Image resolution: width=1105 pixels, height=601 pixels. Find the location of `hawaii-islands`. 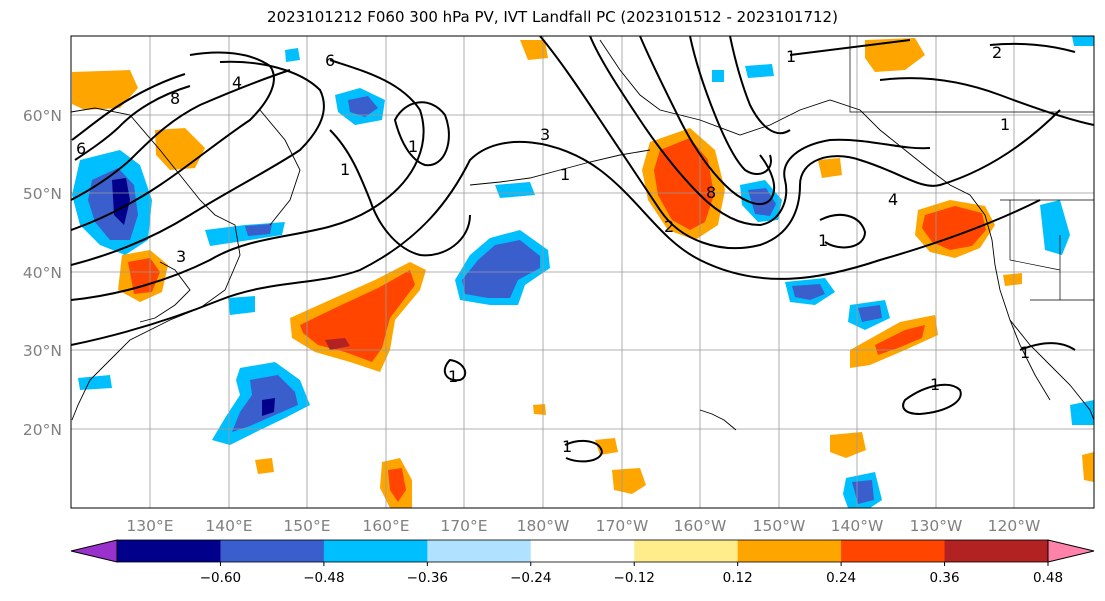

hawaii-islands is located at coordinates (718, 420).